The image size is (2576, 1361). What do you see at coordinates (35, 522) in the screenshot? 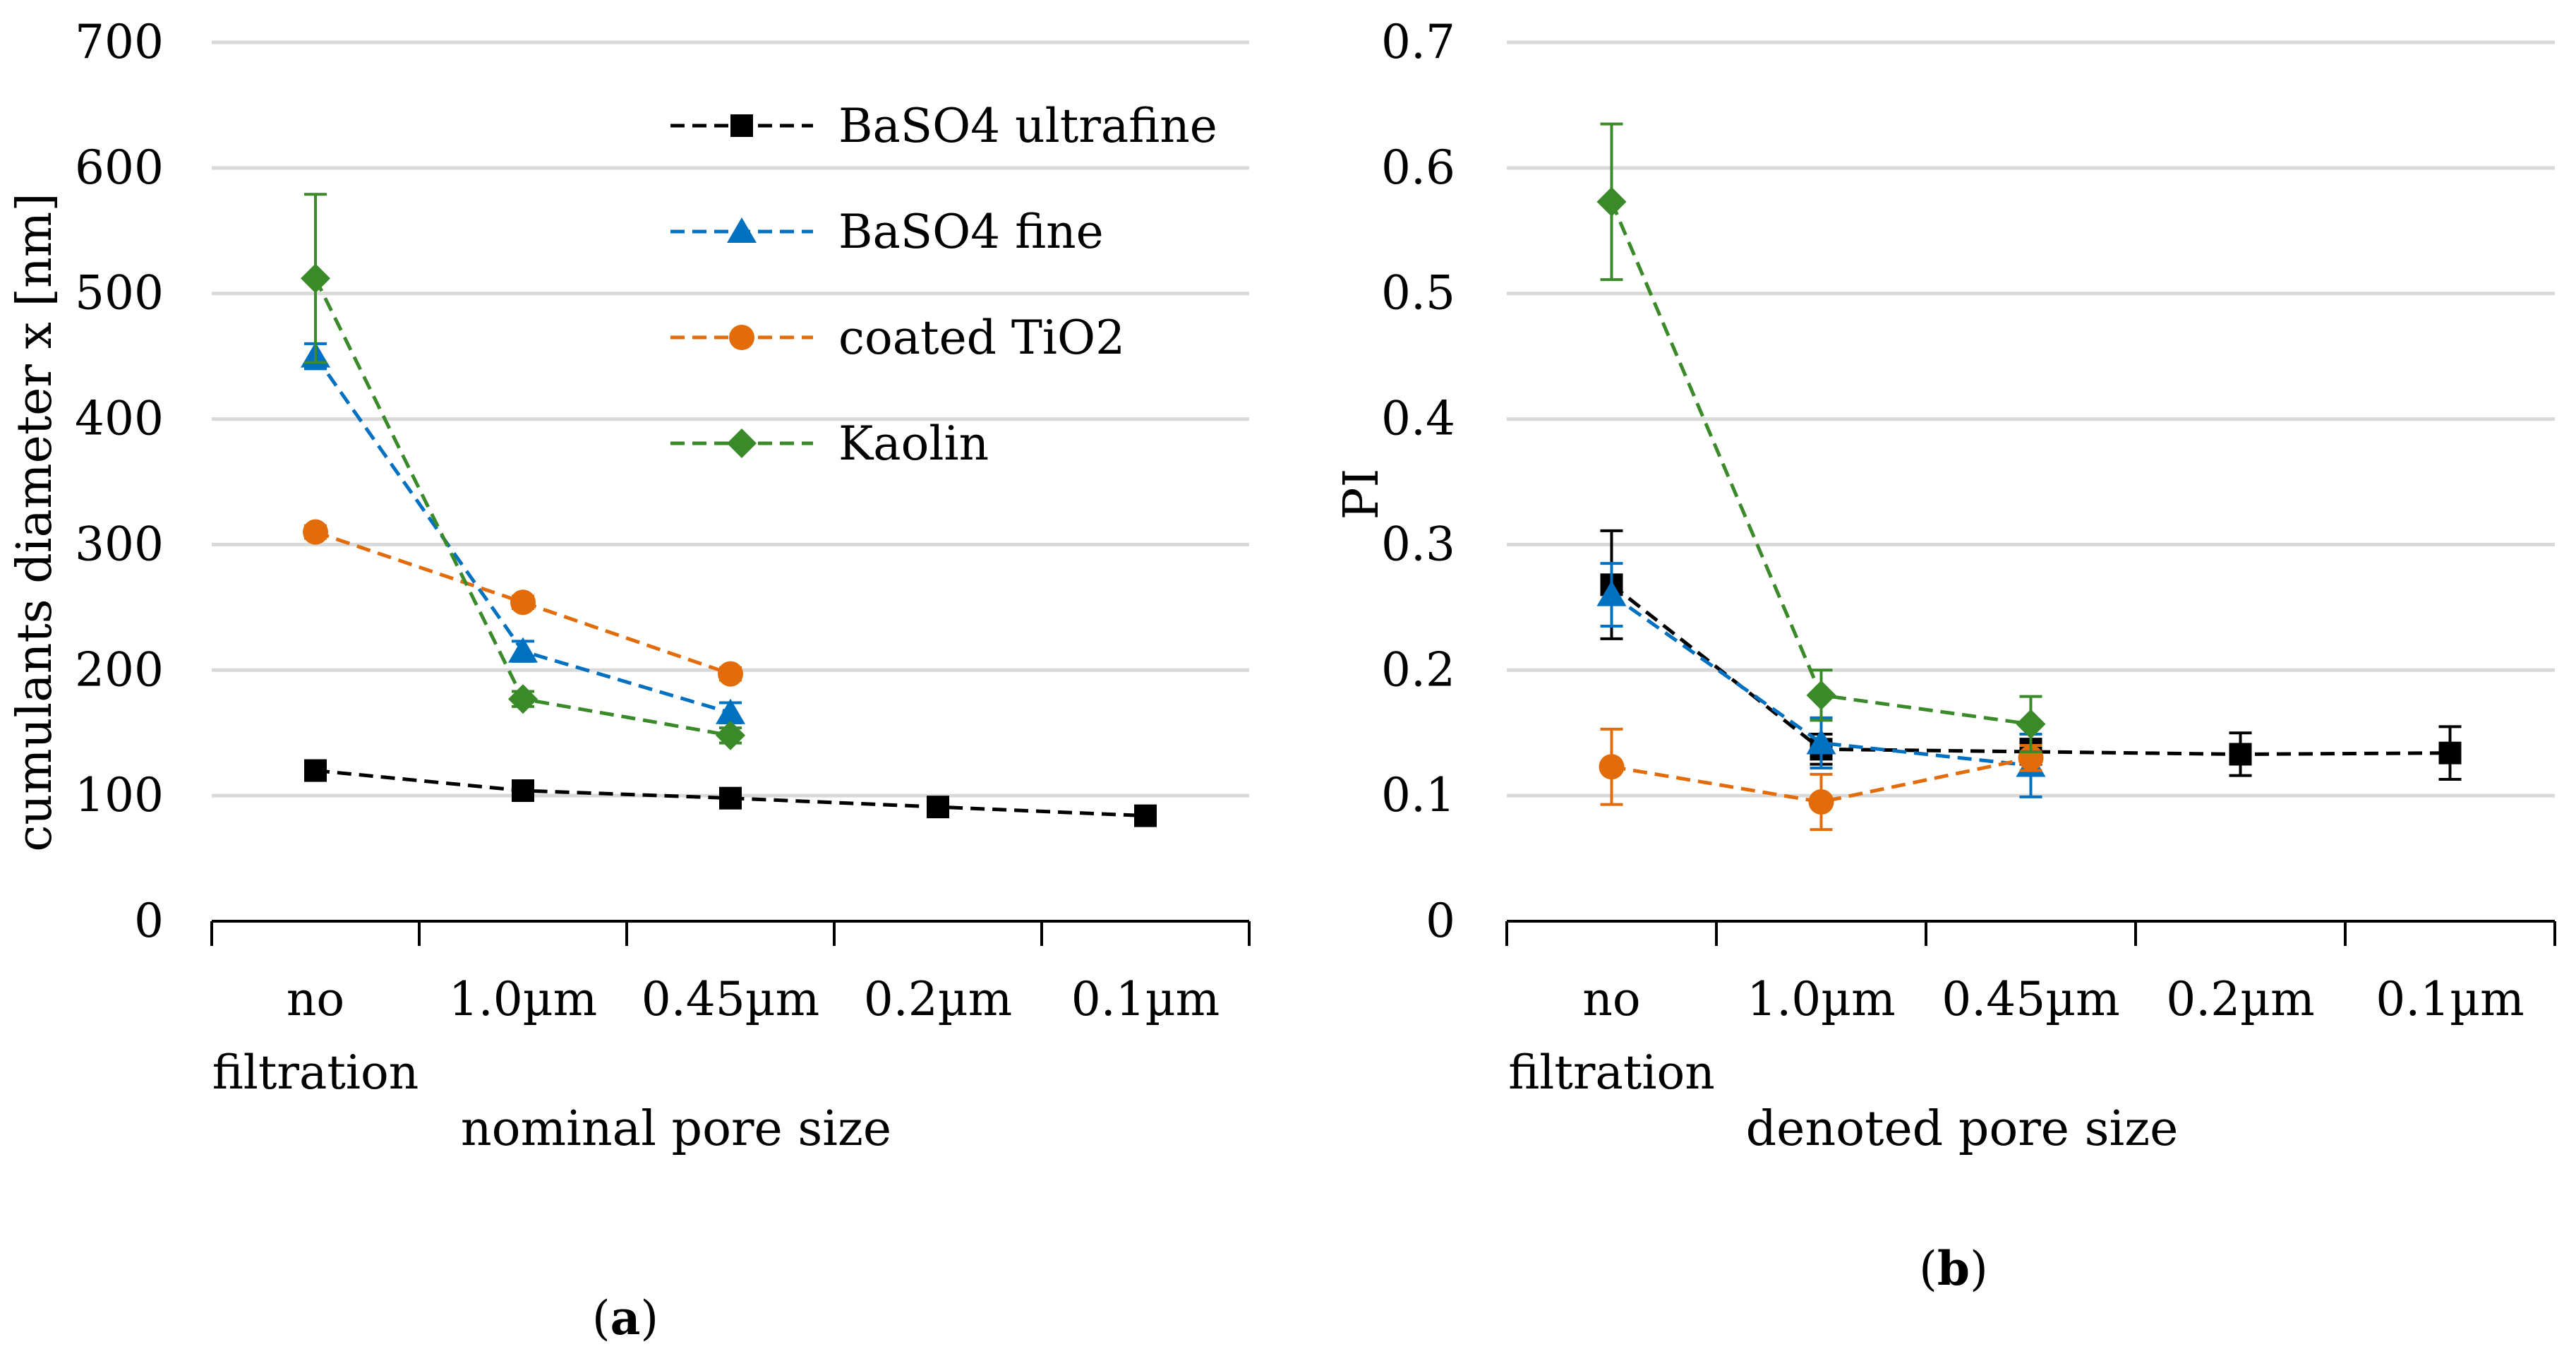
I see `a-y-axis-title: cumulants diameter x [nm]` at bounding box center [35, 522].